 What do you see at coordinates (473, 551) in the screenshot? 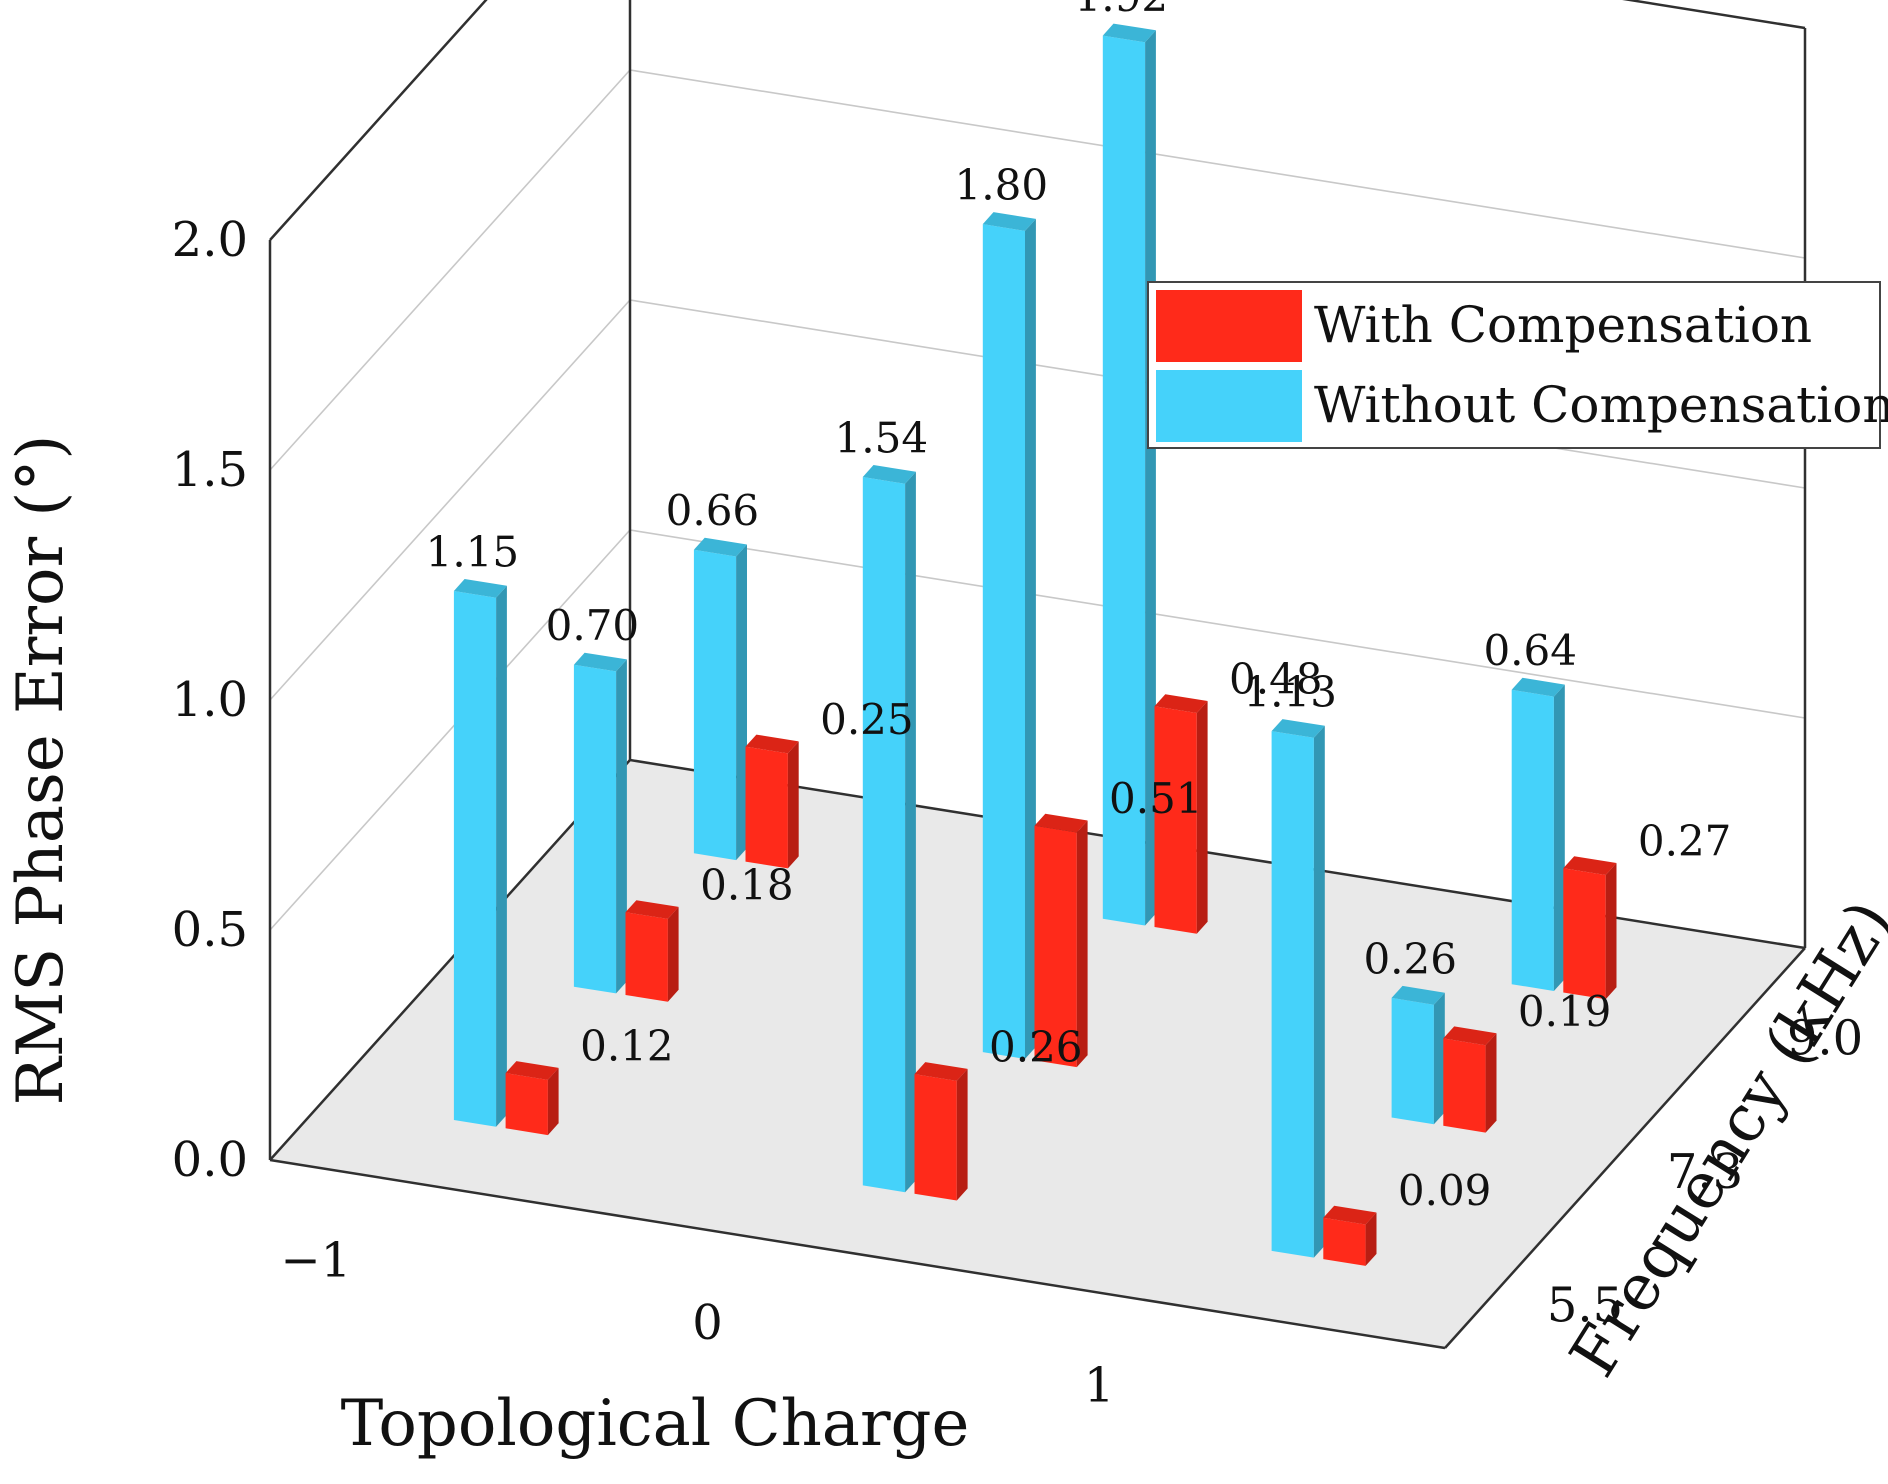
I see `data-label-without: 1.15` at bounding box center [473, 551].